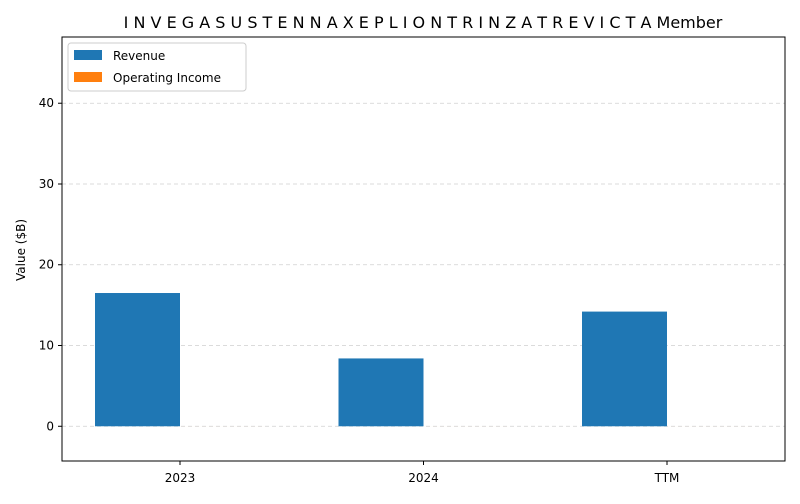 The height and width of the screenshot is (504, 800). I want to click on bar-revenue-2024, so click(381, 392).